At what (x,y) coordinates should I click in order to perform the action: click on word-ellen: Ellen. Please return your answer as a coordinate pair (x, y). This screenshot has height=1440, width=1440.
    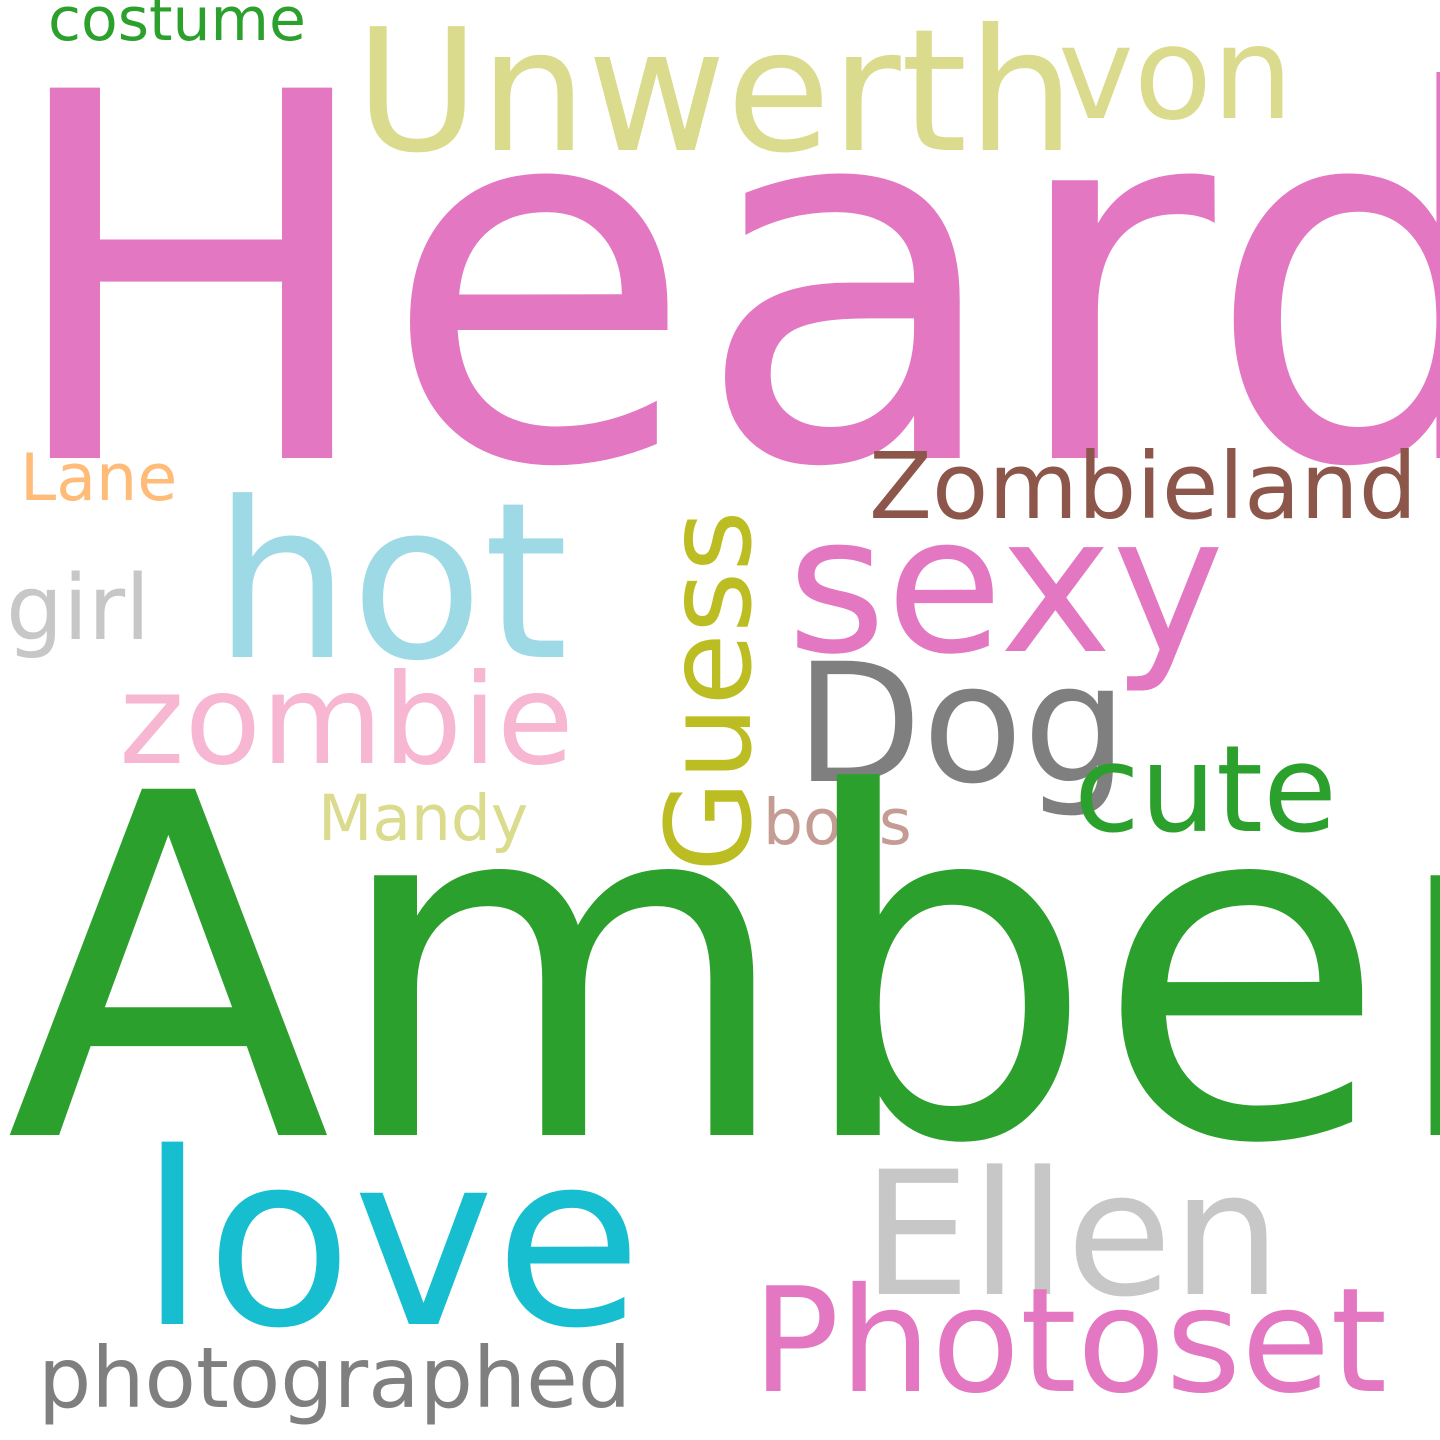
    Looking at the image, I should click on (1072, 1234).